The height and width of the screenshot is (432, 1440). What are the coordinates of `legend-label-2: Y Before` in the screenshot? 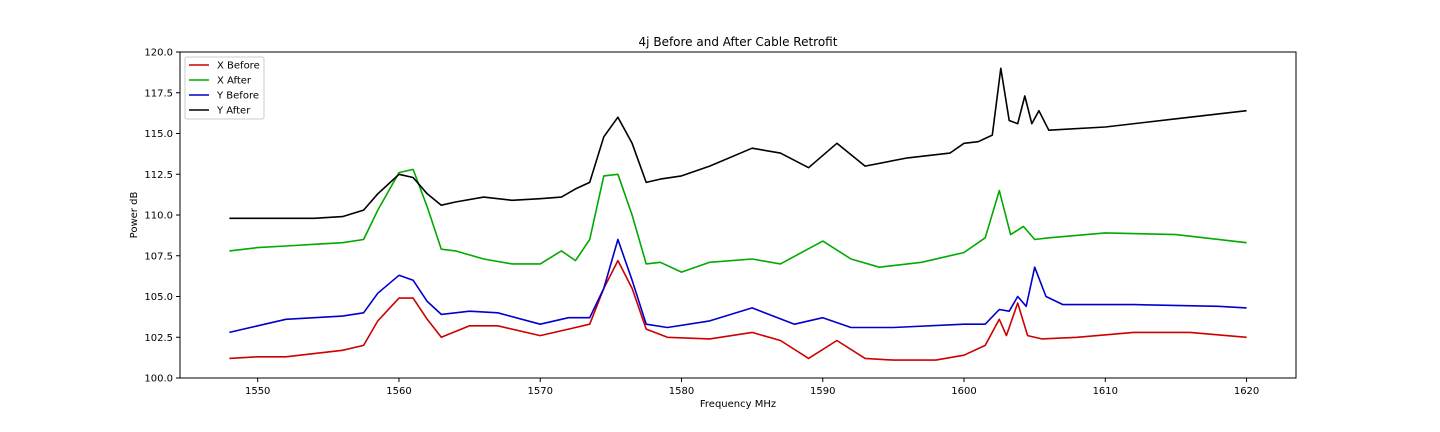 It's located at (237, 96).